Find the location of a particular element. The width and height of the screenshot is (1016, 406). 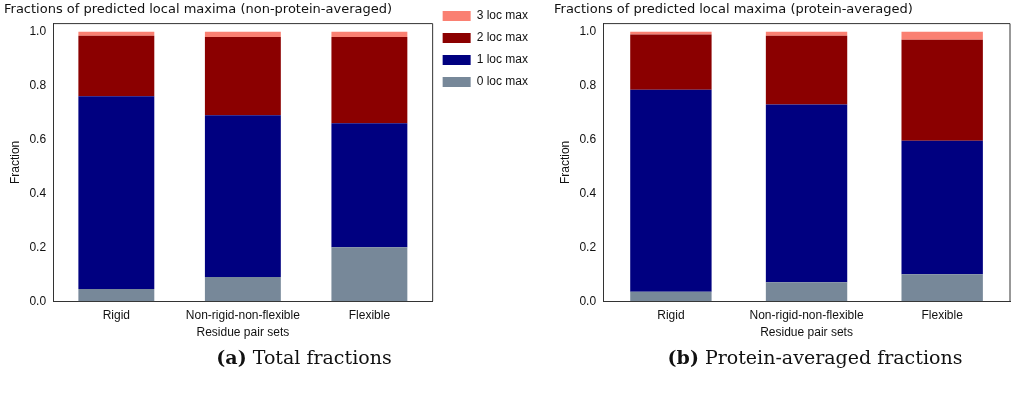

chart-title: Fractions of predicted local maxima (protein-averaged) is located at coordinates (733, 9).